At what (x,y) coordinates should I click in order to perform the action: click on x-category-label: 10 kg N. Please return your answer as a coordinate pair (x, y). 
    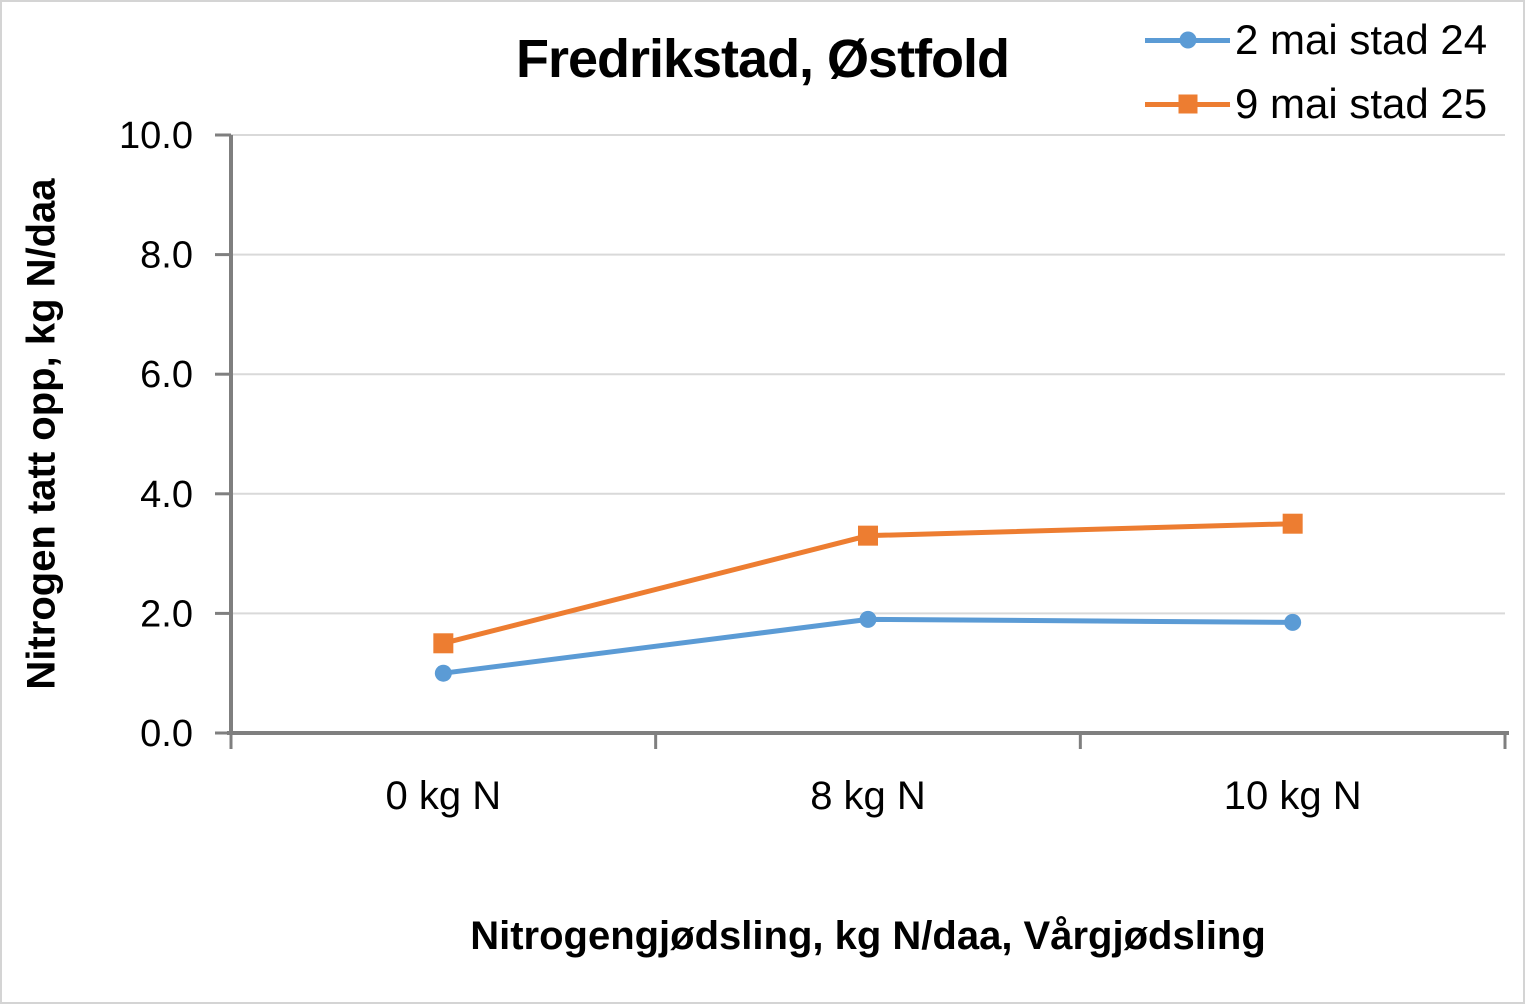
    Looking at the image, I should click on (1293, 796).